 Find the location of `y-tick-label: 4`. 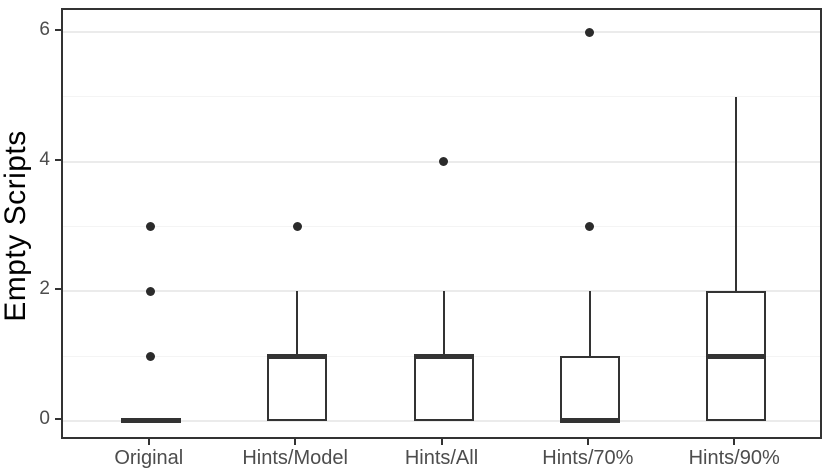

y-tick-label: 4 is located at coordinates (44, 159).